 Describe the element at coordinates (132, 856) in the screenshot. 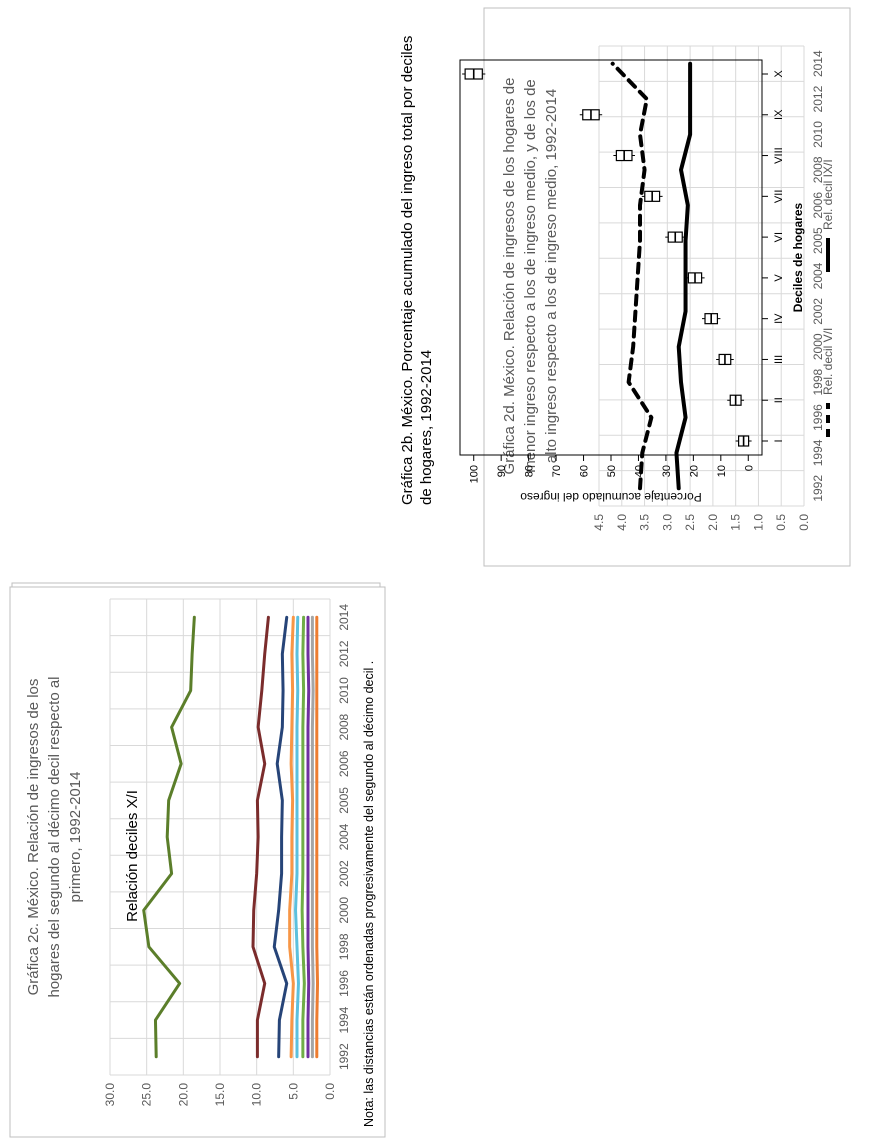

I see `annotation-label: Relación deciles X/I` at that location.